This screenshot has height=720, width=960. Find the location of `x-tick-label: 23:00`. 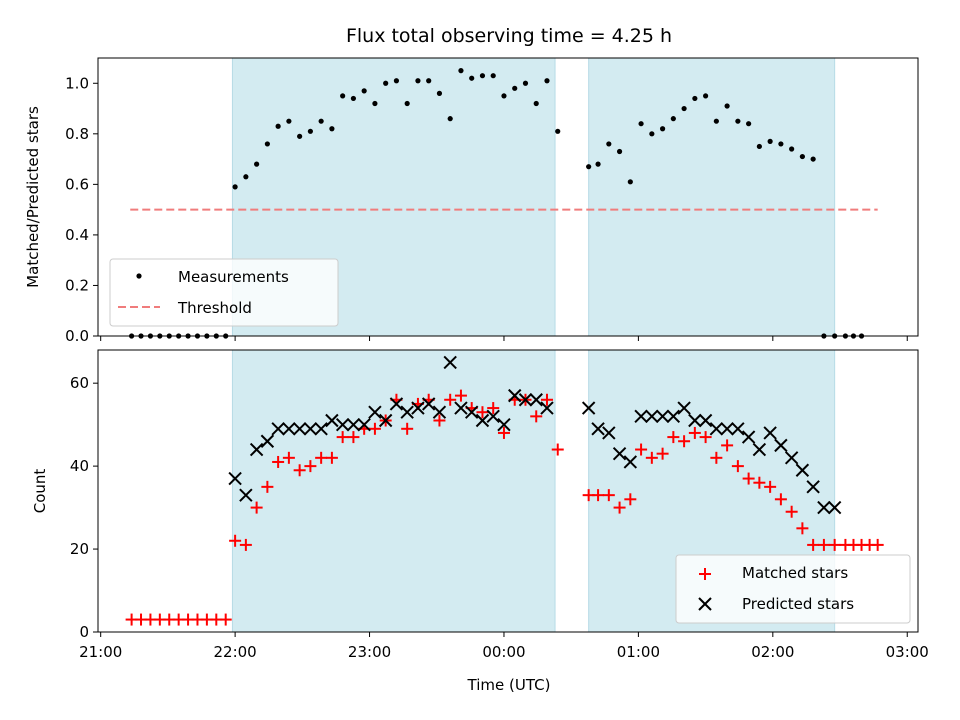

x-tick-label: 23:00 is located at coordinates (369, 652).